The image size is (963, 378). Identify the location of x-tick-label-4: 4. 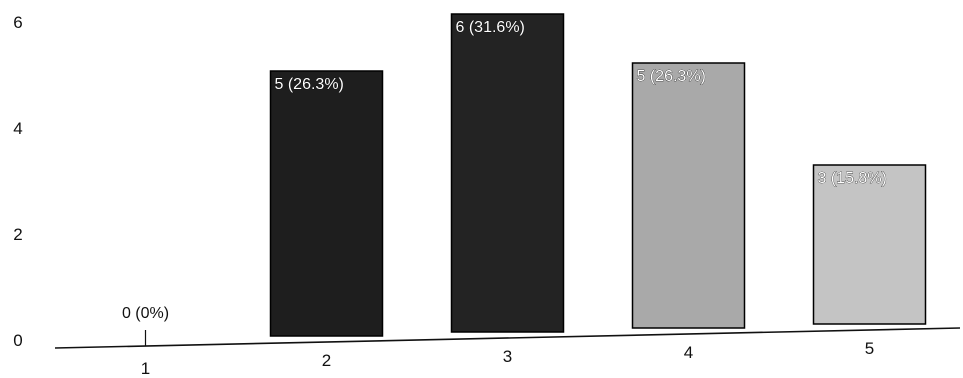
(688, 352).